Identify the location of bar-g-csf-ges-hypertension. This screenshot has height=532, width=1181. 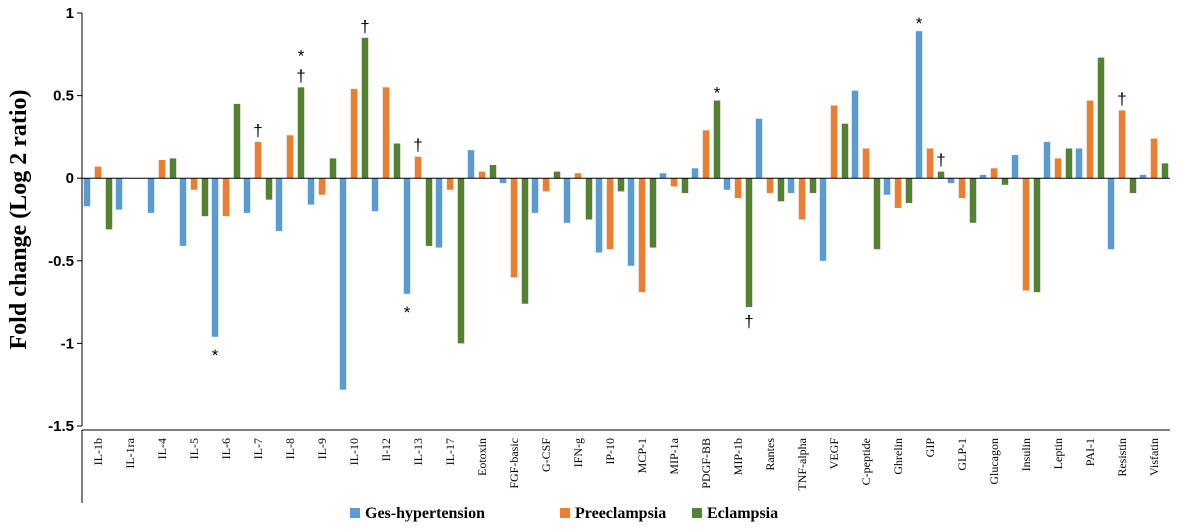
(535, 195).